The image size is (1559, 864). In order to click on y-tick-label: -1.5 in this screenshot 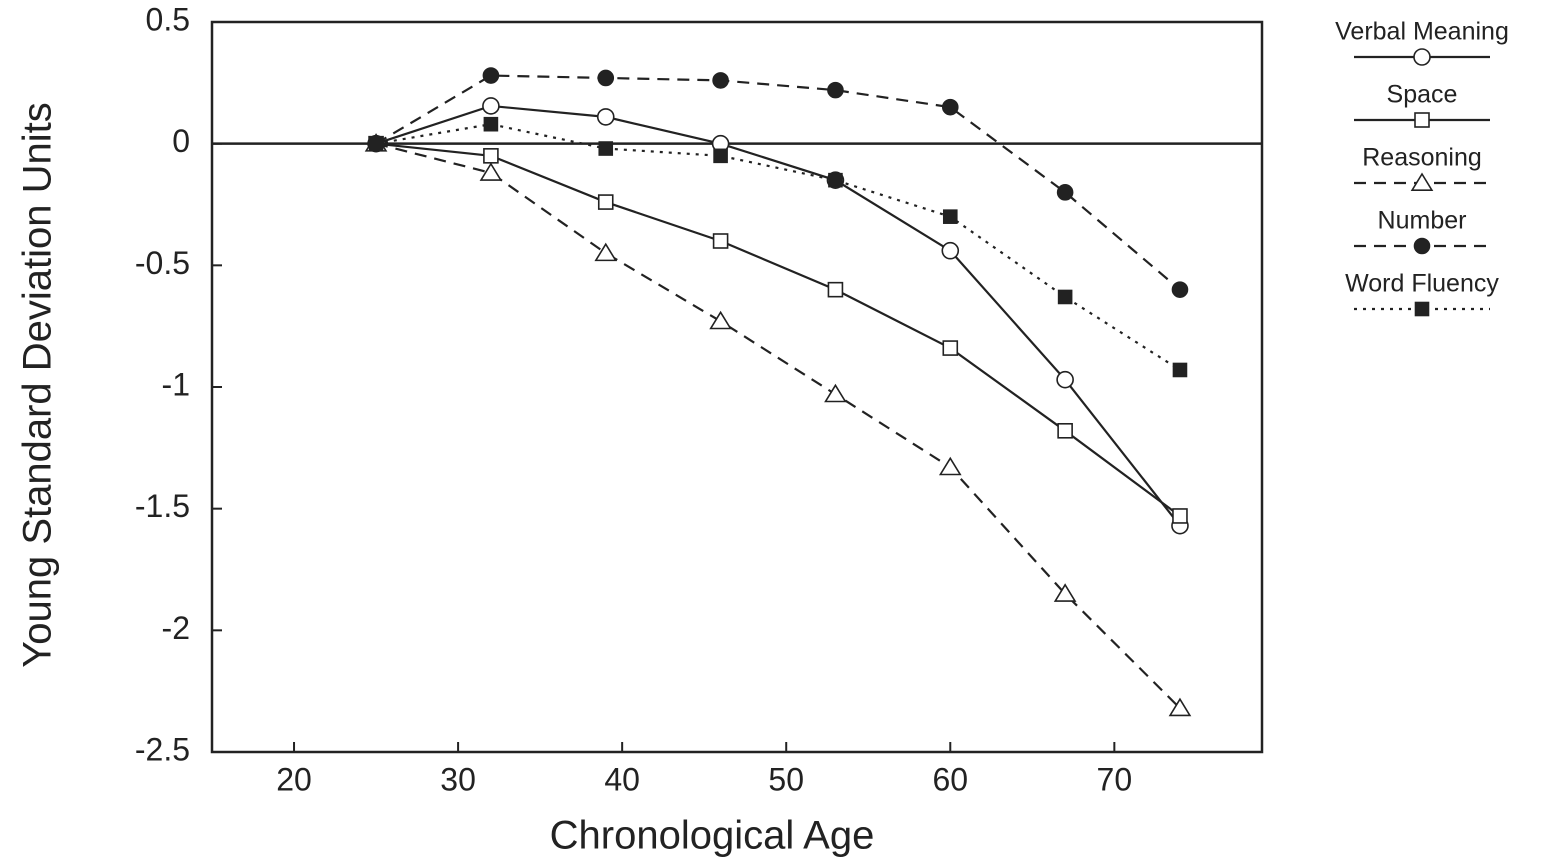, I will do `click(162, 506)`.